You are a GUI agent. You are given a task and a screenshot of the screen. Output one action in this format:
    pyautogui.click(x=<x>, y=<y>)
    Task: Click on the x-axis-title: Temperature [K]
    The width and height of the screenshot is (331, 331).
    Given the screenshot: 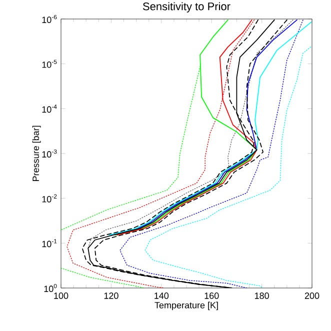 What is the action you would take?
    pyautogui.click(x=186, y=306)
    